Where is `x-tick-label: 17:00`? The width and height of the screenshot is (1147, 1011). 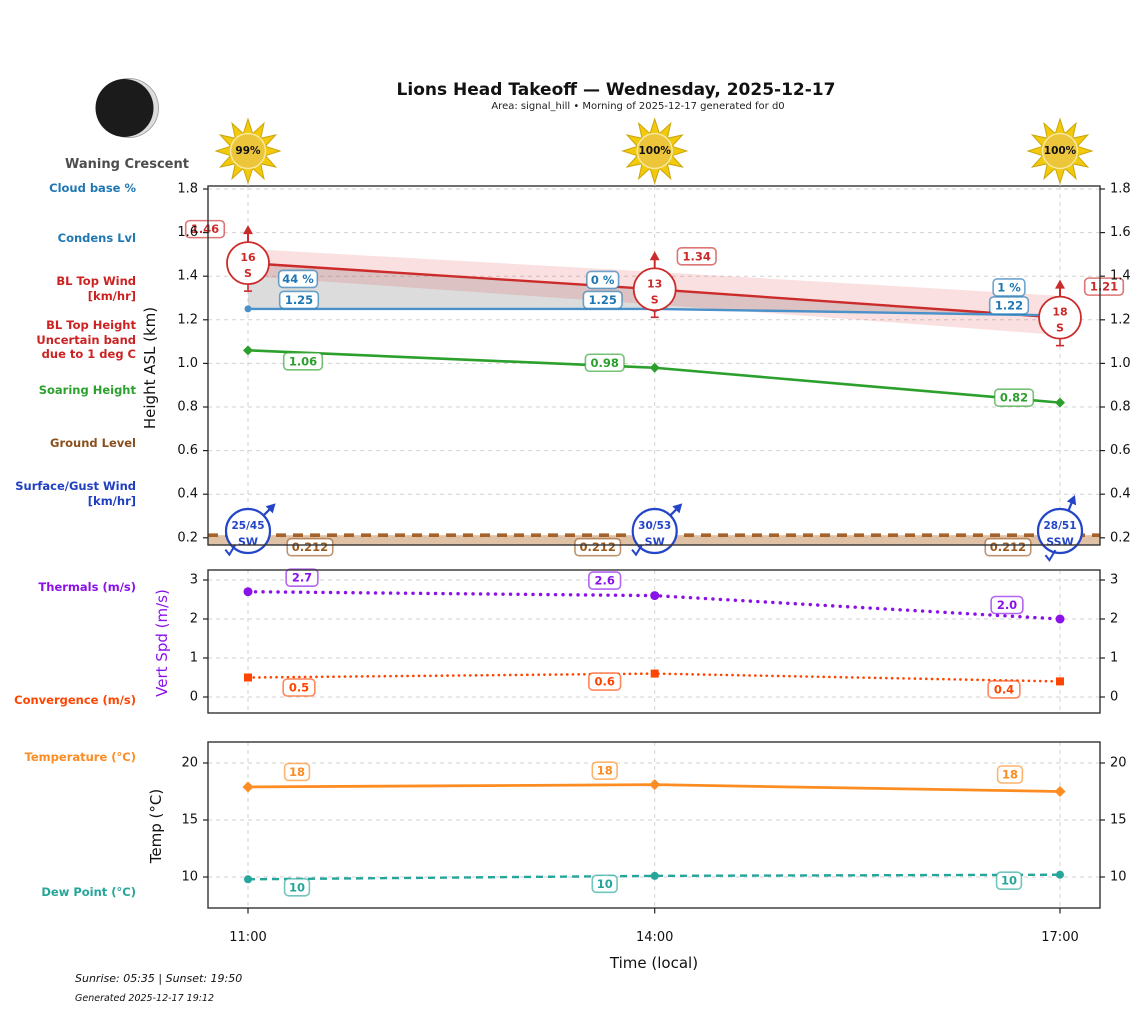
x-tick-label: 17:00 is located at coordinates (1059, 937).